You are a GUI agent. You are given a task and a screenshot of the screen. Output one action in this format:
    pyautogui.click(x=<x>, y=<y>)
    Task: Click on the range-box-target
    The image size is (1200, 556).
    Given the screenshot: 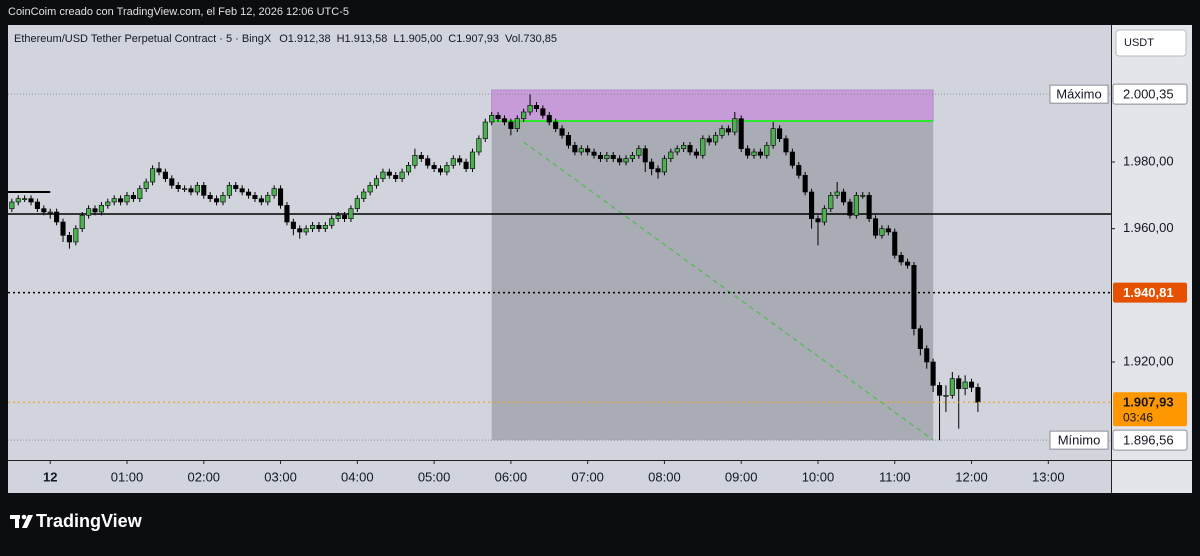 What is the action you would take?
    pyautogui.click(x=712, y=105)
    